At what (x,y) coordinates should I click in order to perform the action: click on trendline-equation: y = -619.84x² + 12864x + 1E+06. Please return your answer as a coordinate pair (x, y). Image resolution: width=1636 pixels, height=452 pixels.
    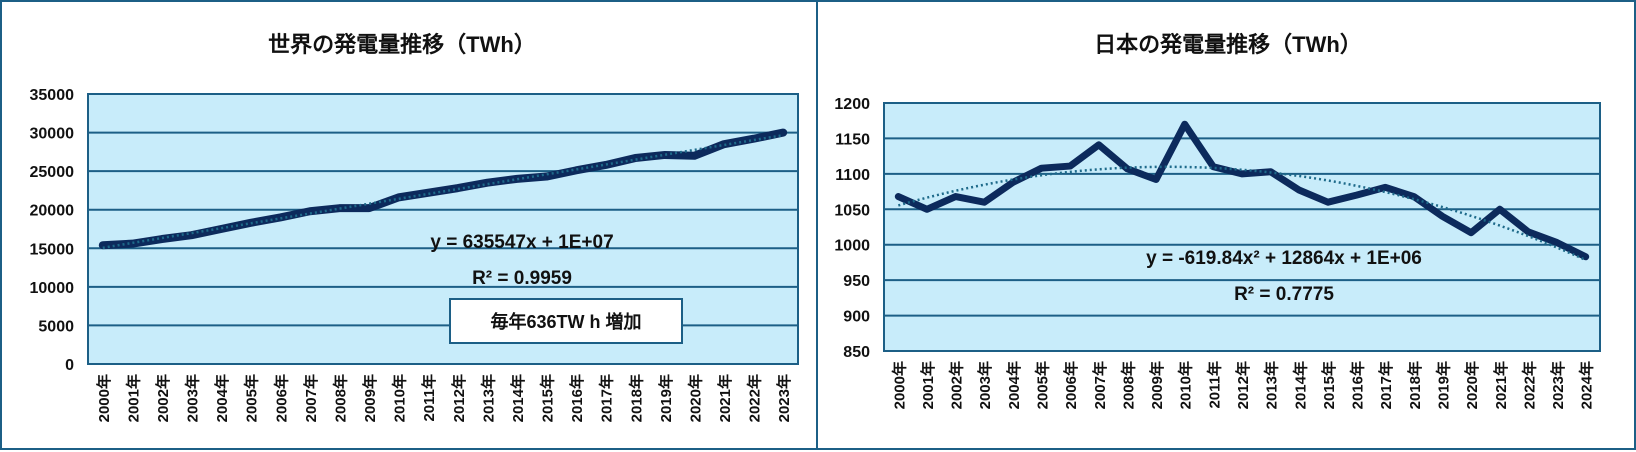
    Looking at the image, I should click on (1284, 258).